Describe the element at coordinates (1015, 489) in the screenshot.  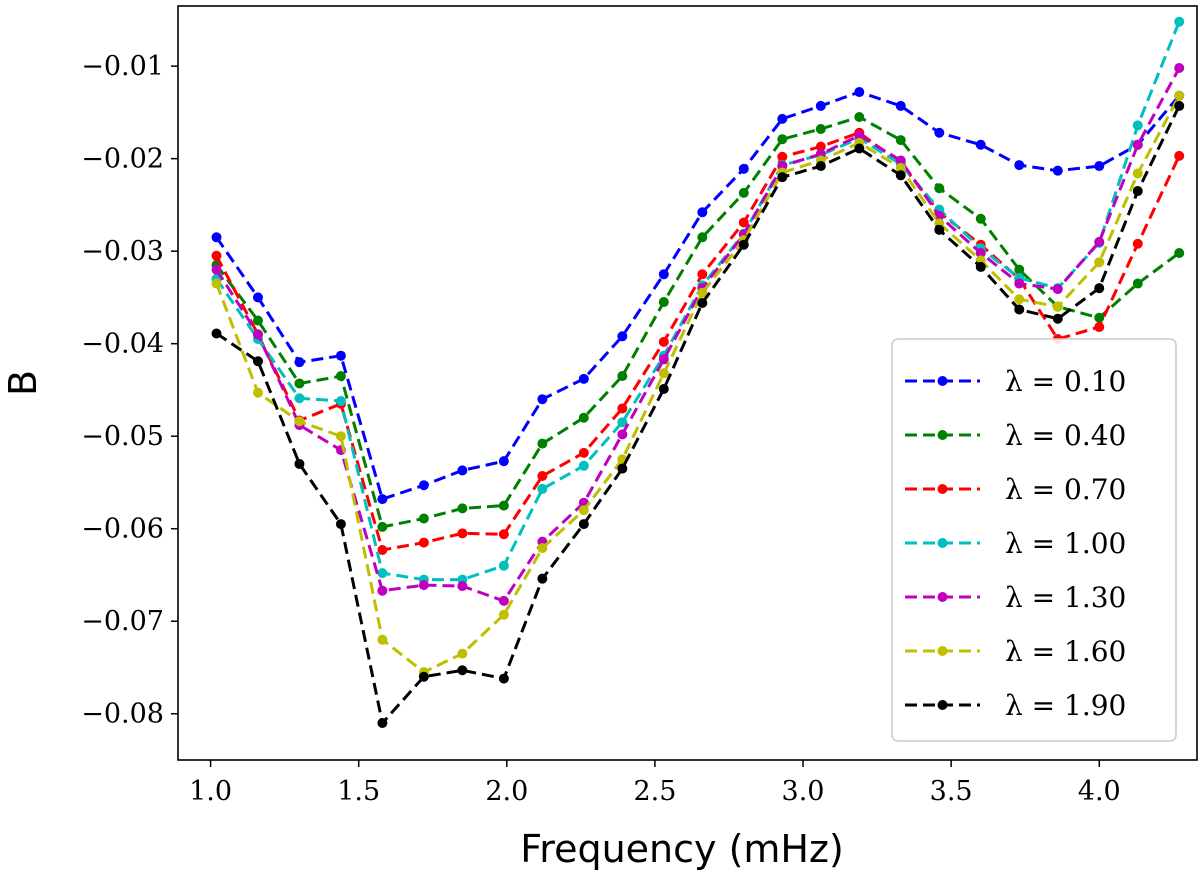
I see `legend-item: λ = 0.70` at that location.